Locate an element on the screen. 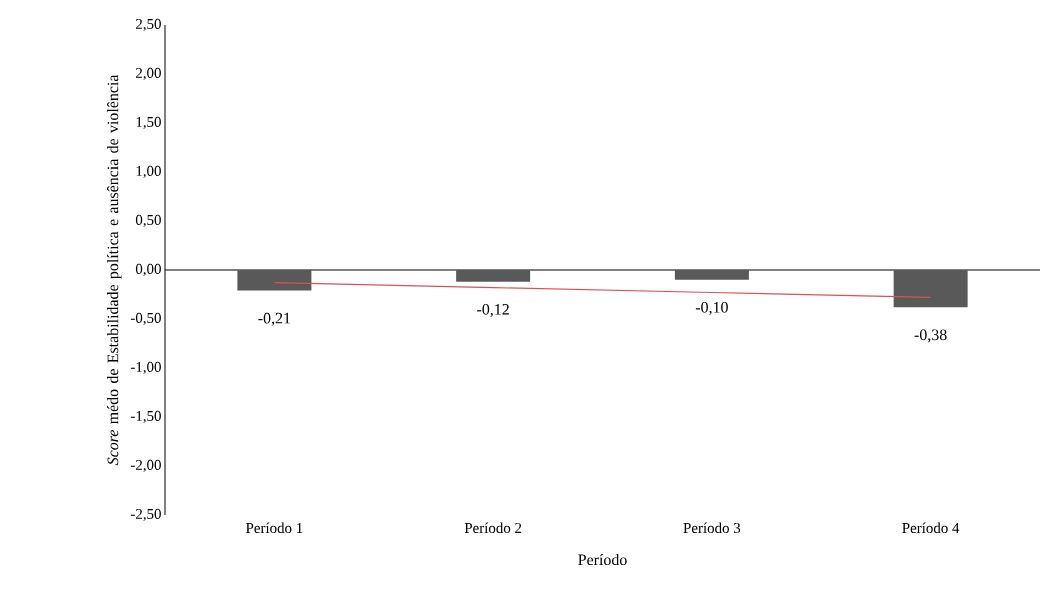 This screenshot has width=1062, height=605. line-series is located at coordinates (602, 290).